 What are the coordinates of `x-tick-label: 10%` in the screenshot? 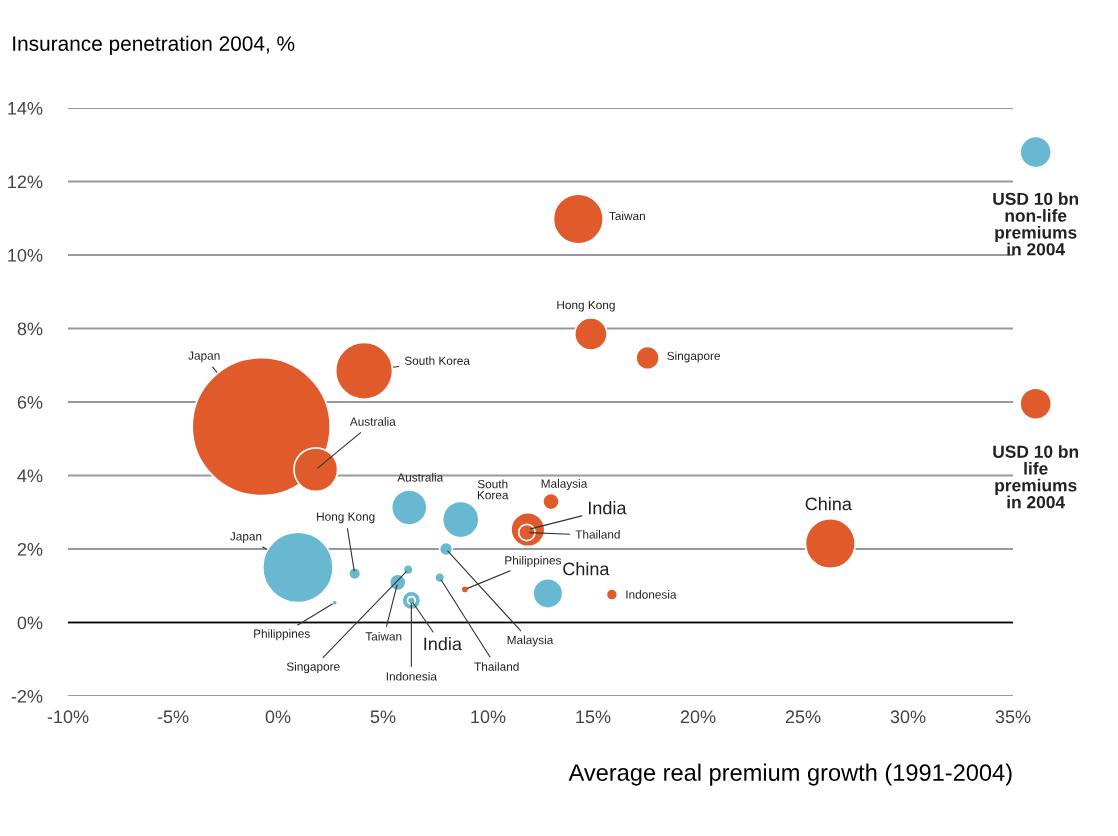 It's located at (488, 717).